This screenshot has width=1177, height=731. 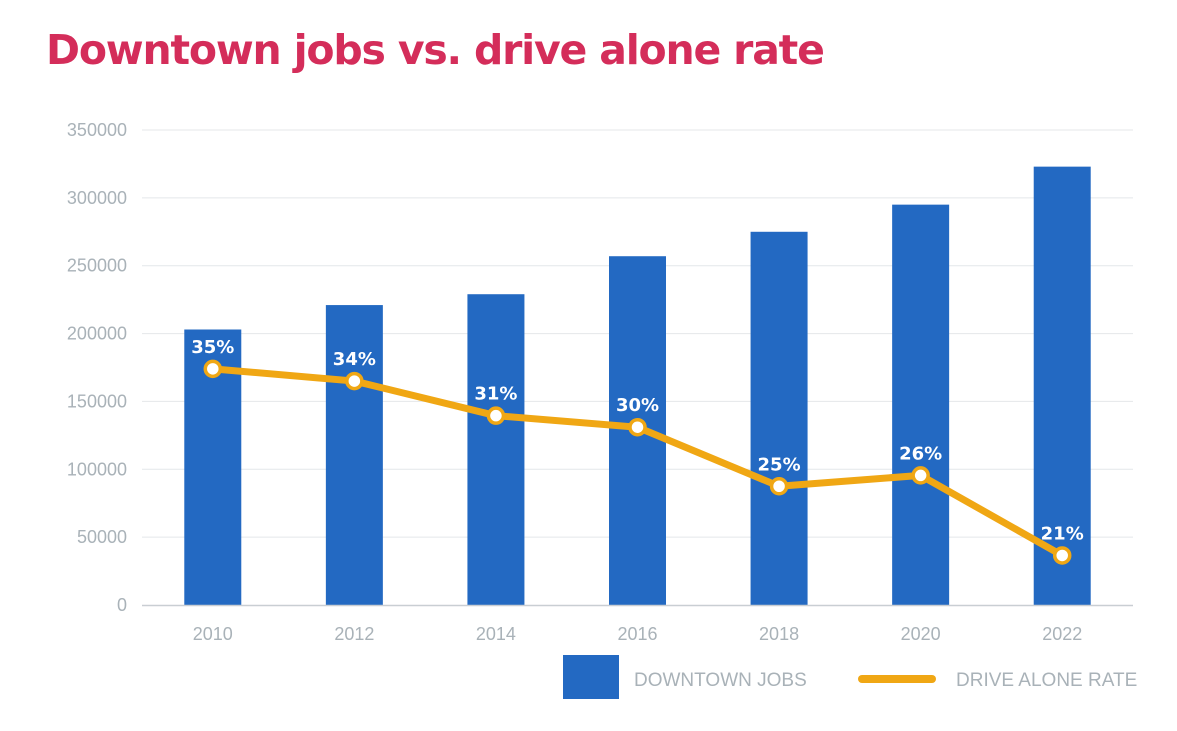 What do you see at coordinates (354, 634) in the screenshot?
I see `x-tick-label: 2012` at bounding box center [354, 634].